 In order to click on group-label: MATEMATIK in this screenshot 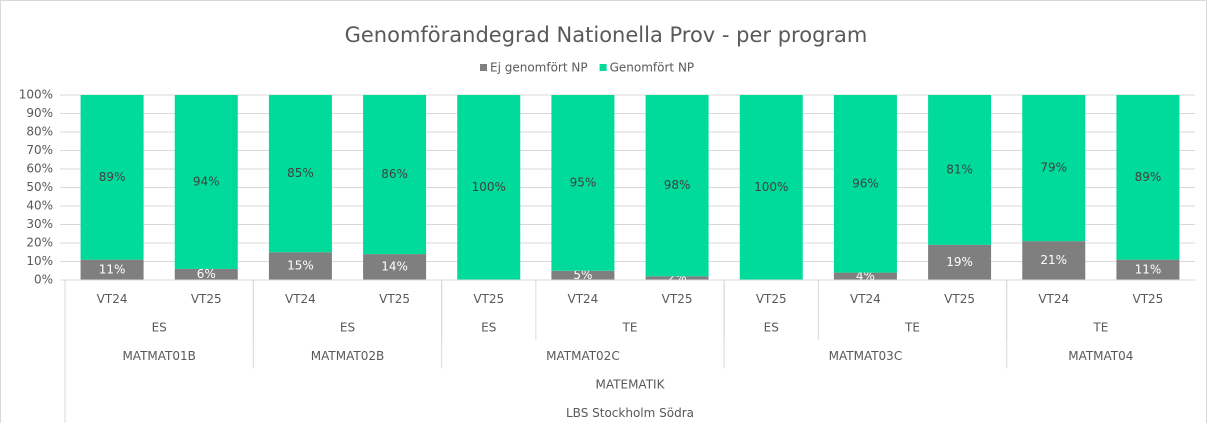, I will do `click(631, 384)`.